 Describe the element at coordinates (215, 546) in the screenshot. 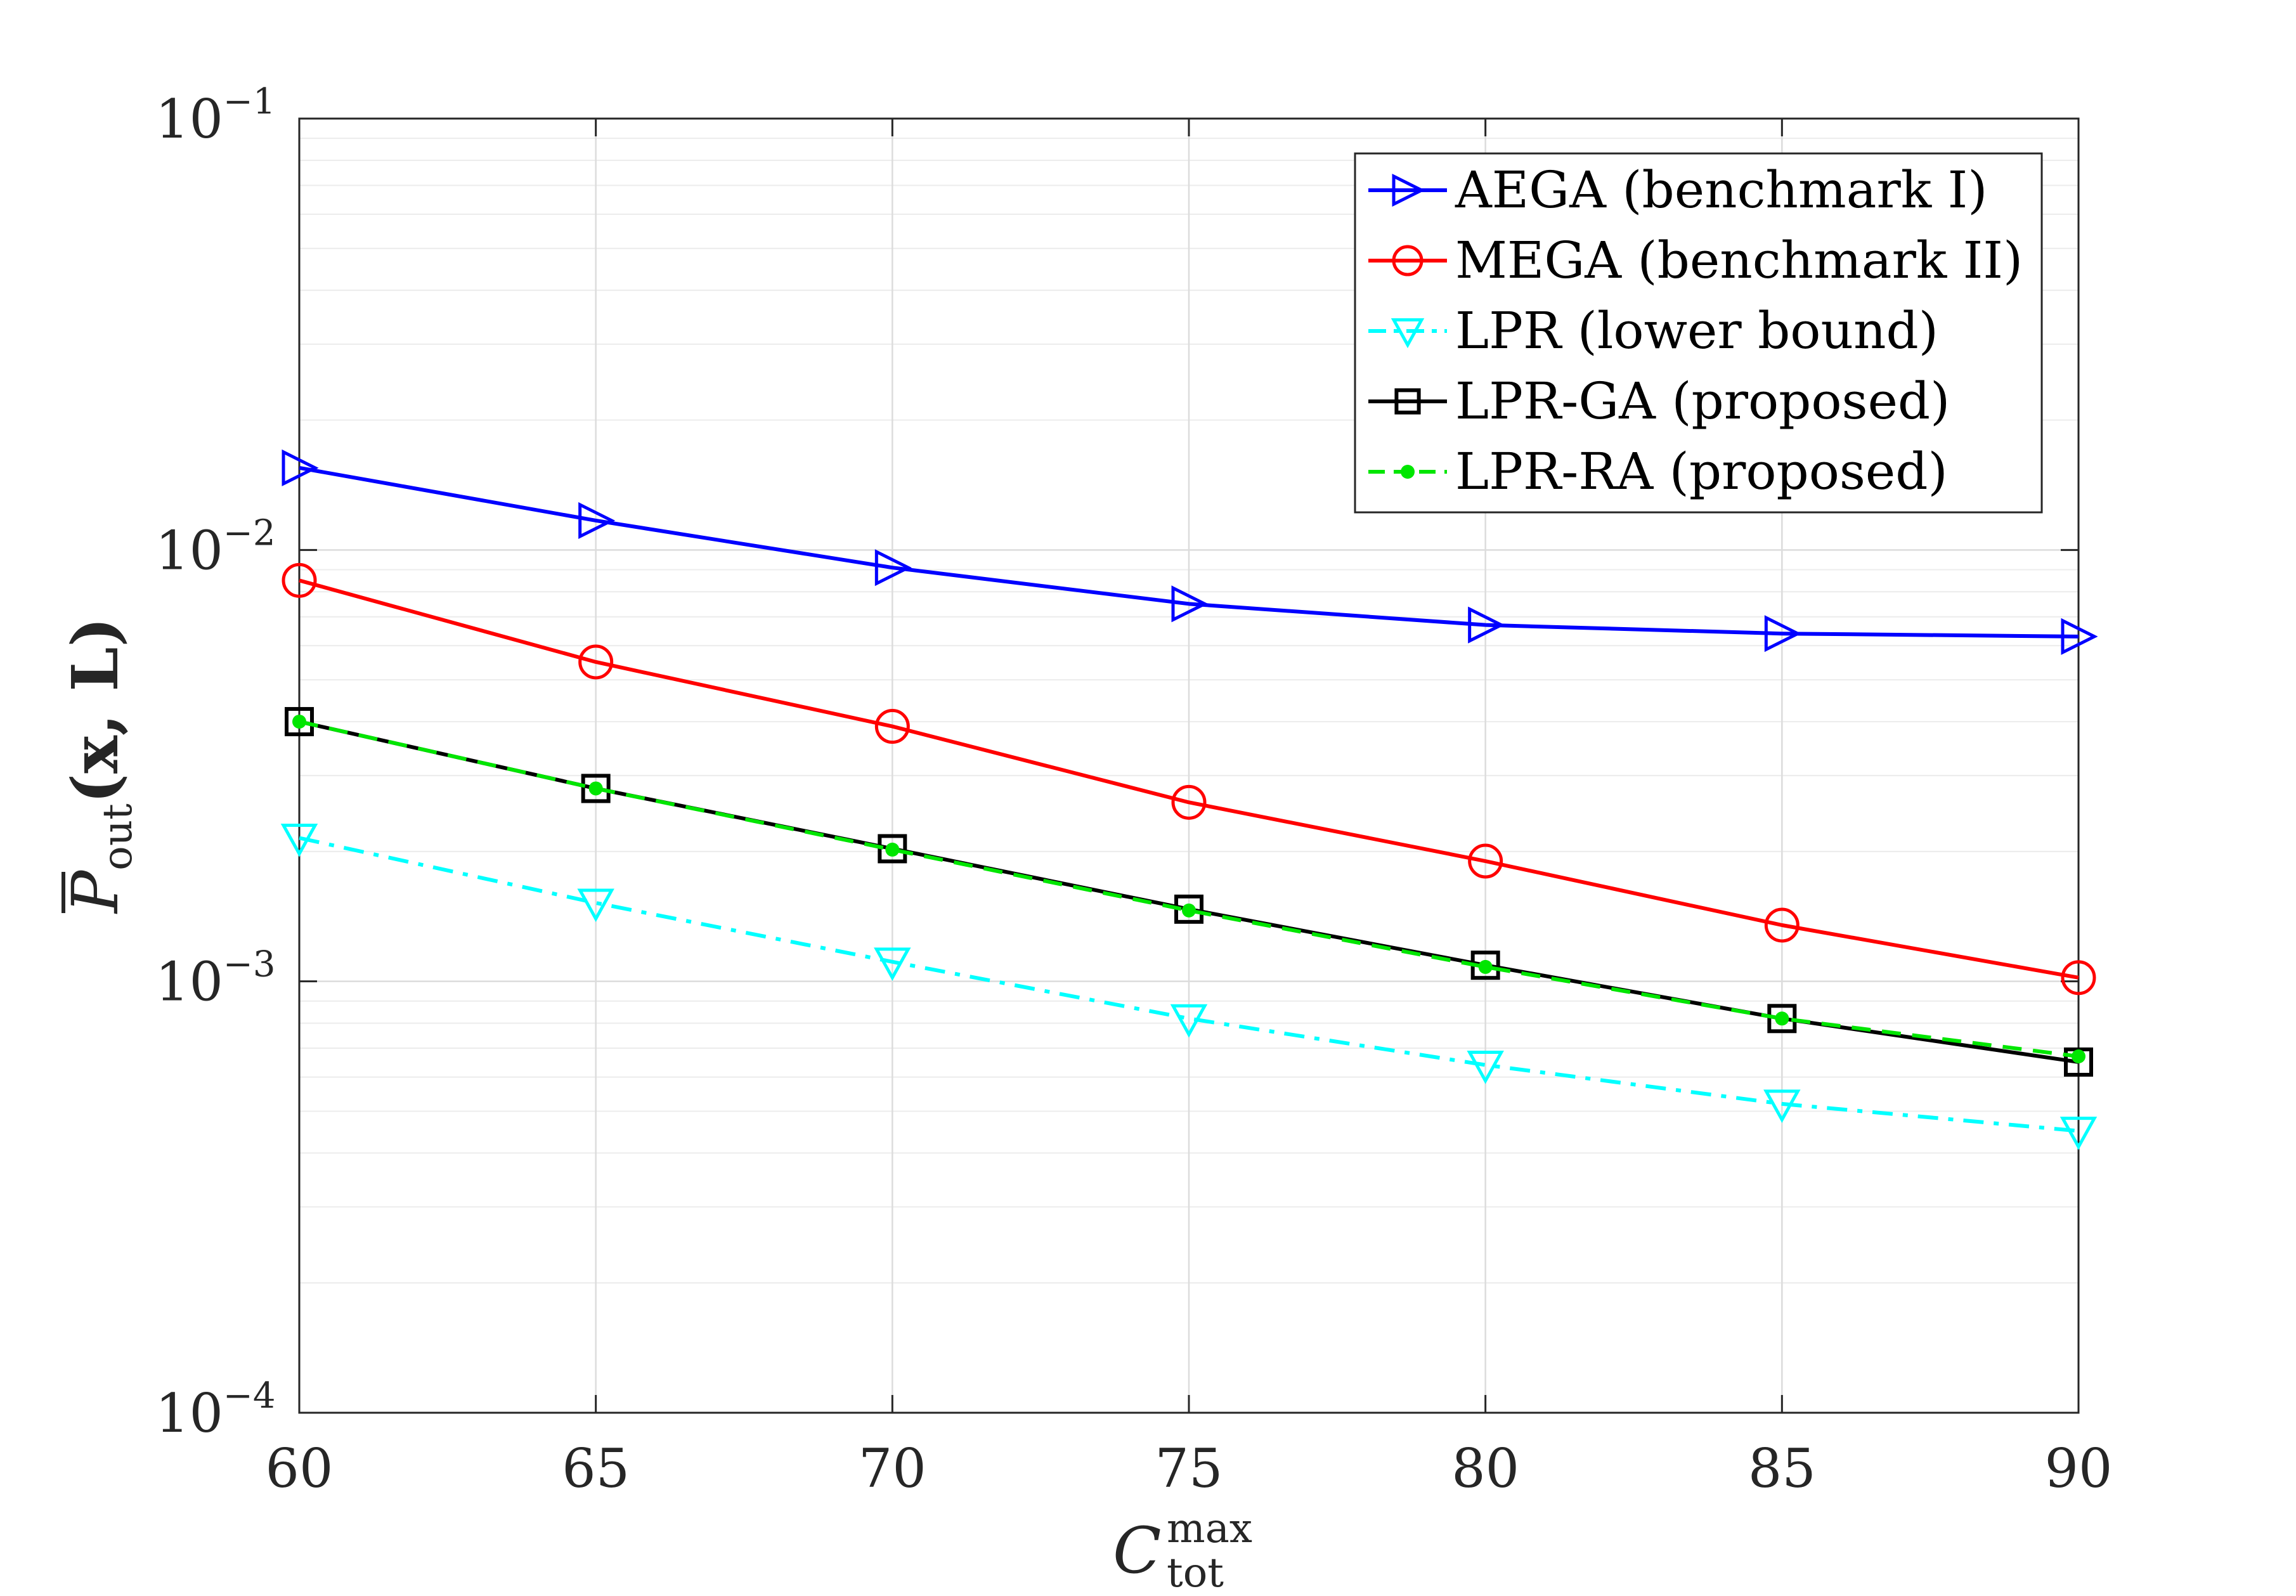

I see `y-tick-label: 10⁻²` at that location.